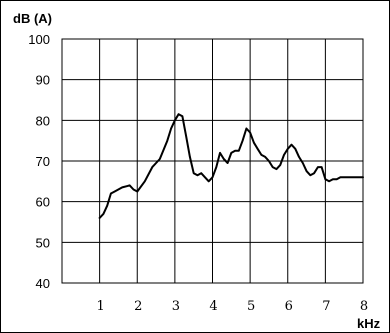  I want to click on x-axis-ticks: 1 2 3 4 5 6 7 8, so click(232, 306).